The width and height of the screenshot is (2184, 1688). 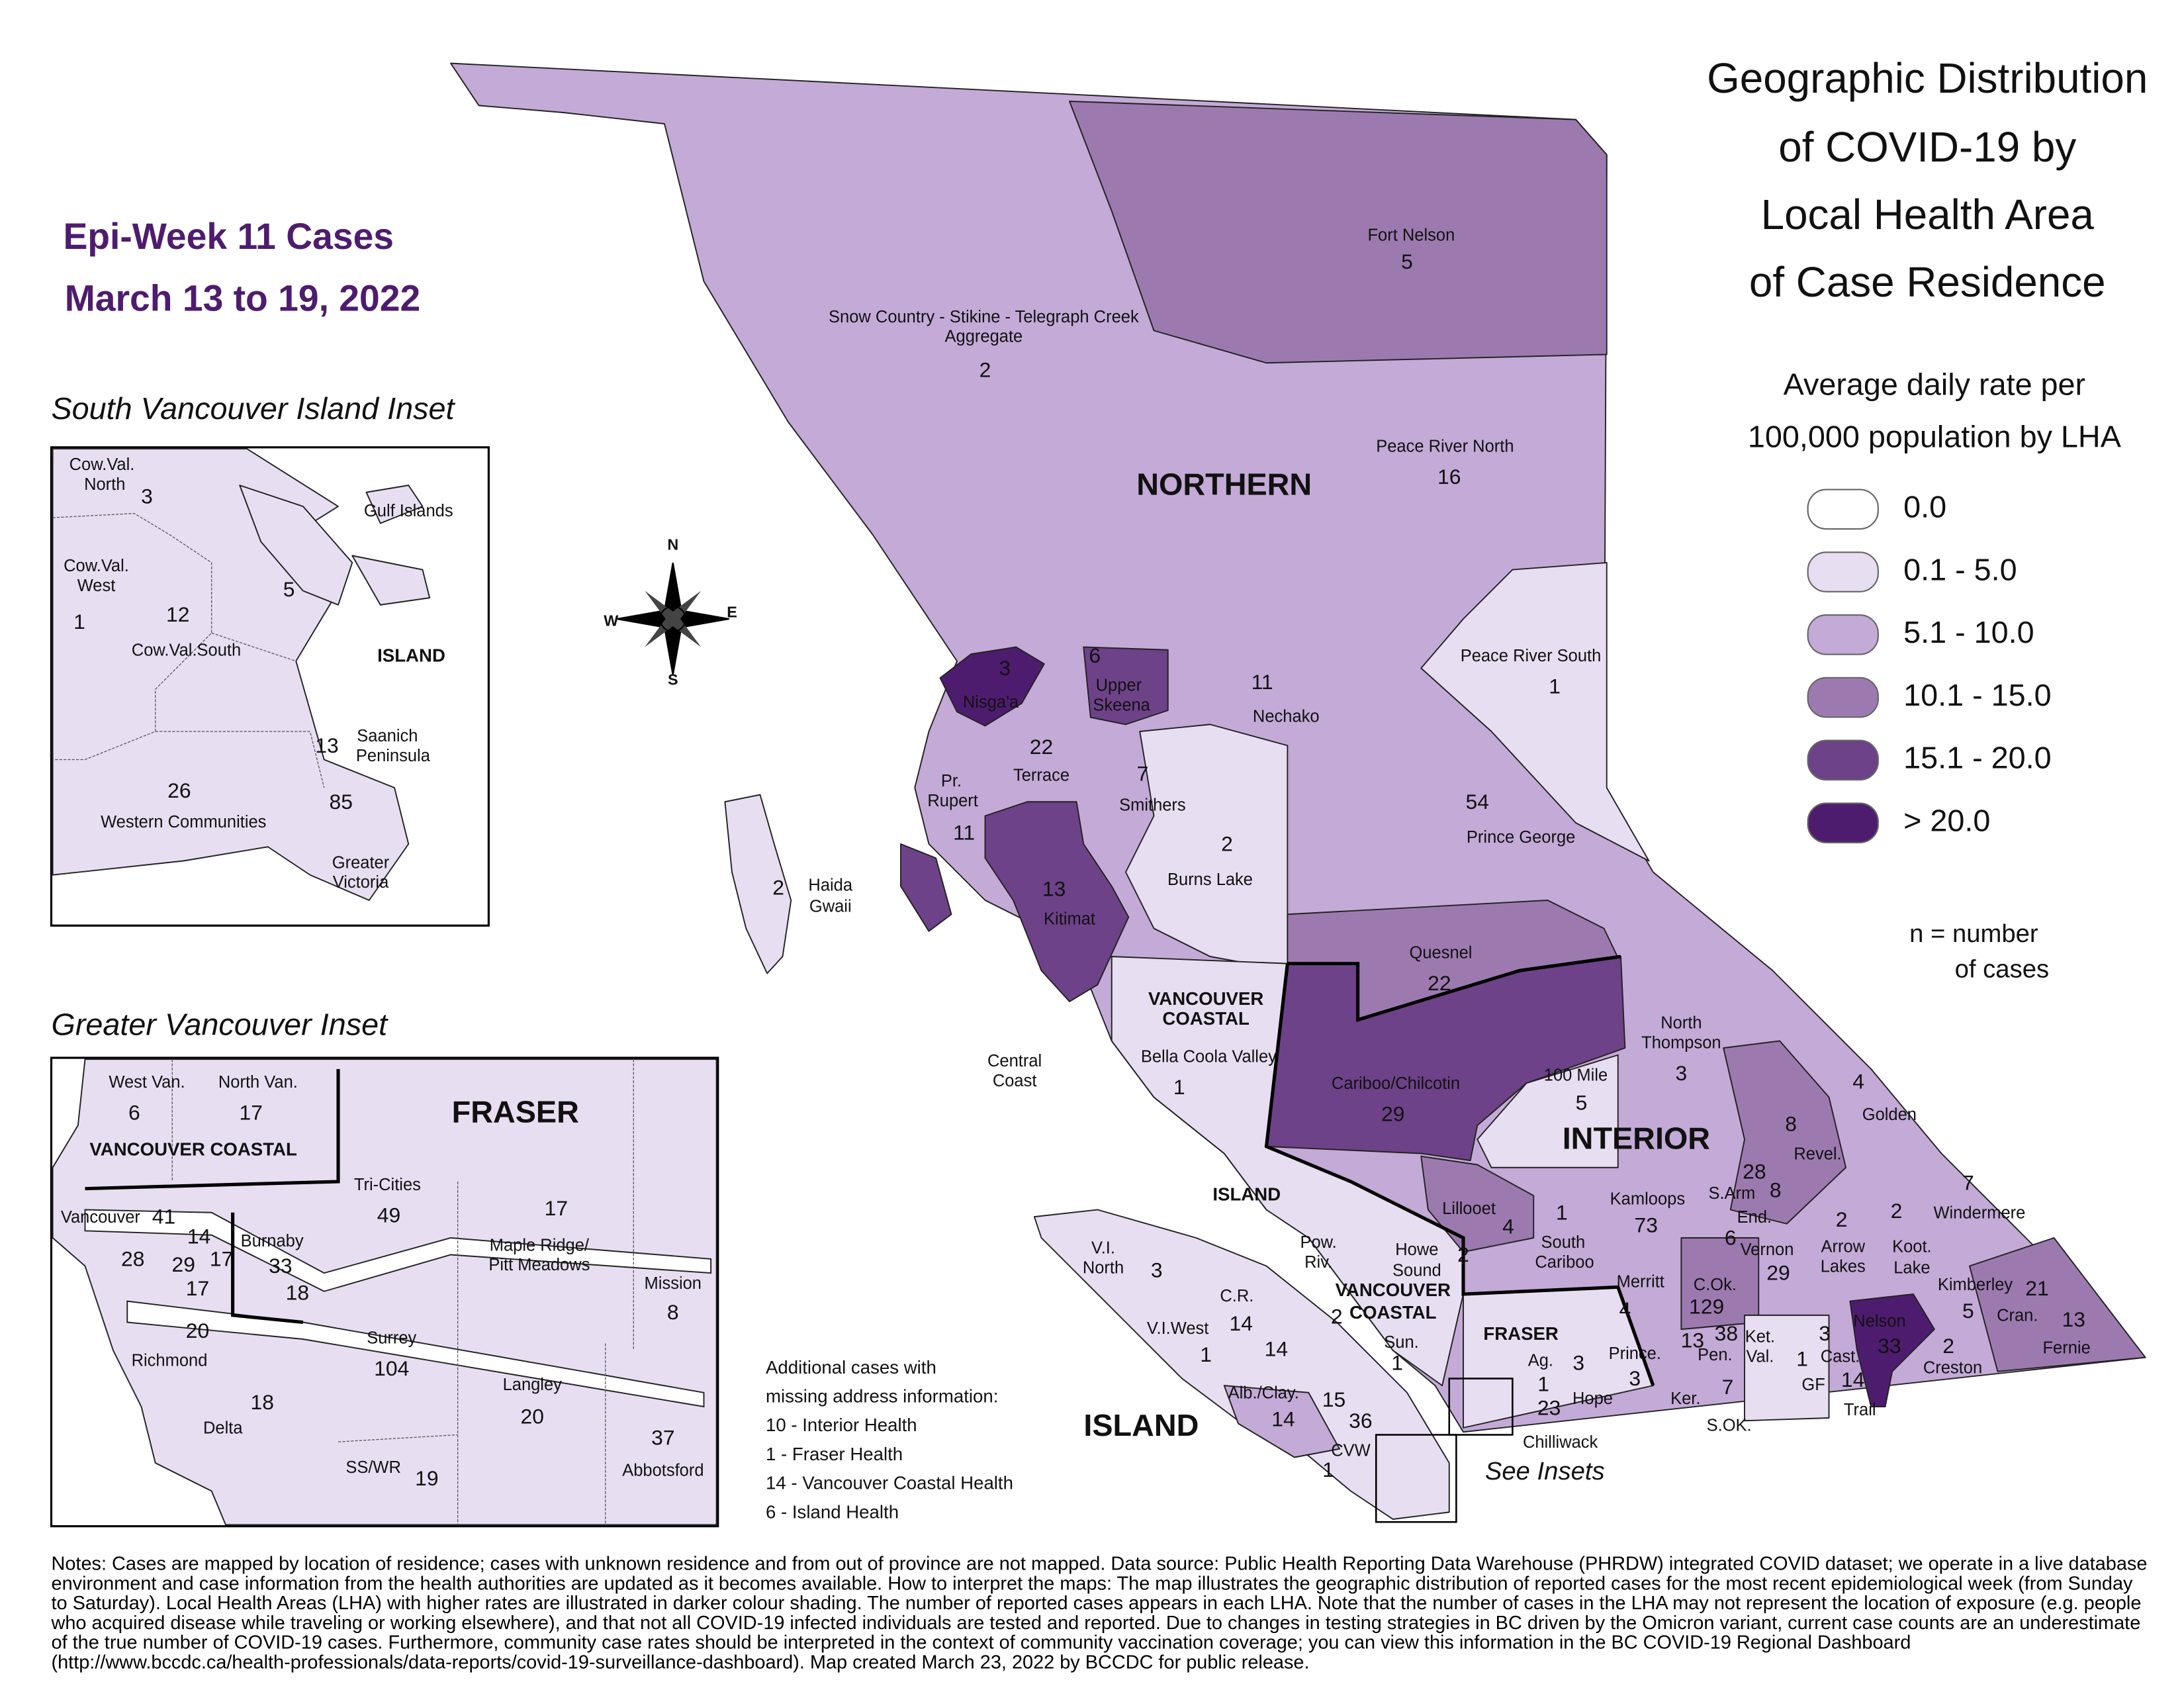 What do you see at coordinates (1889, 1114) in the screenshot?
I see `region-name: Golden` at bounding box center [1889, 1114].